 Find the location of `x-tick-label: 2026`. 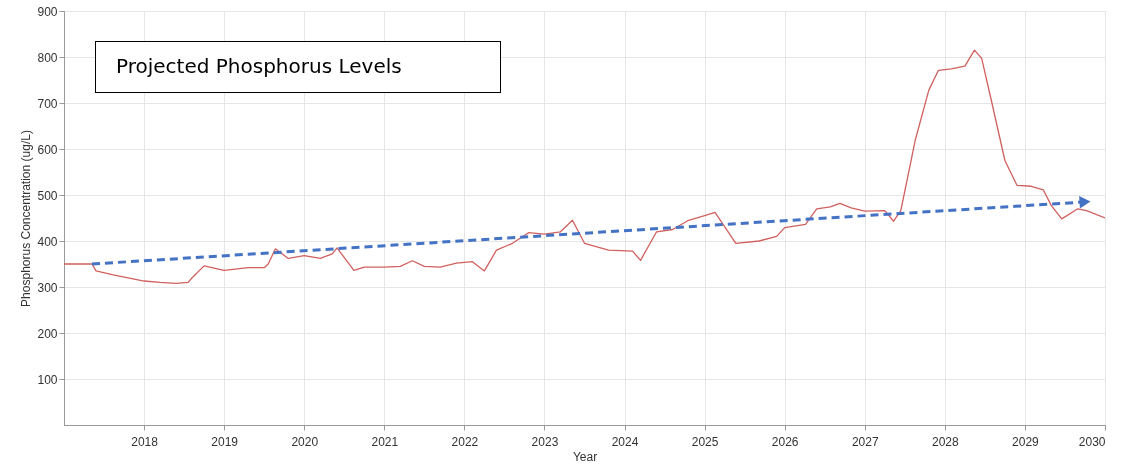

x-tick-label: 2026 is located at coordinates (785, 441).